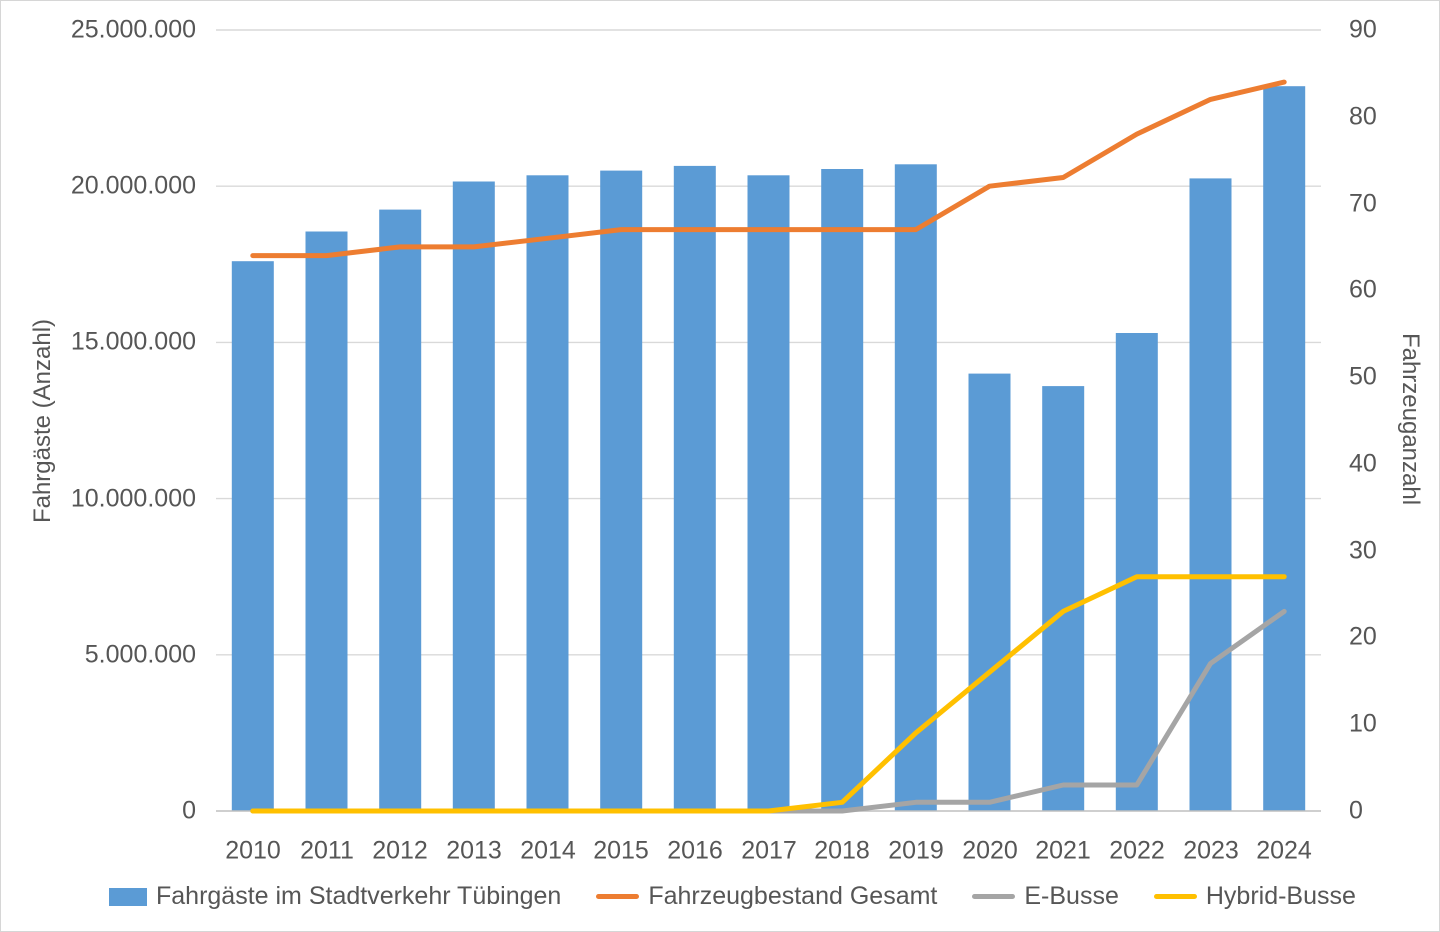 The width and height of the screenshot is (1440, 932). What do you see at coordinates (842, 490) in the screenshot?
I see `bar-2018` at bounding box center [842, 490].